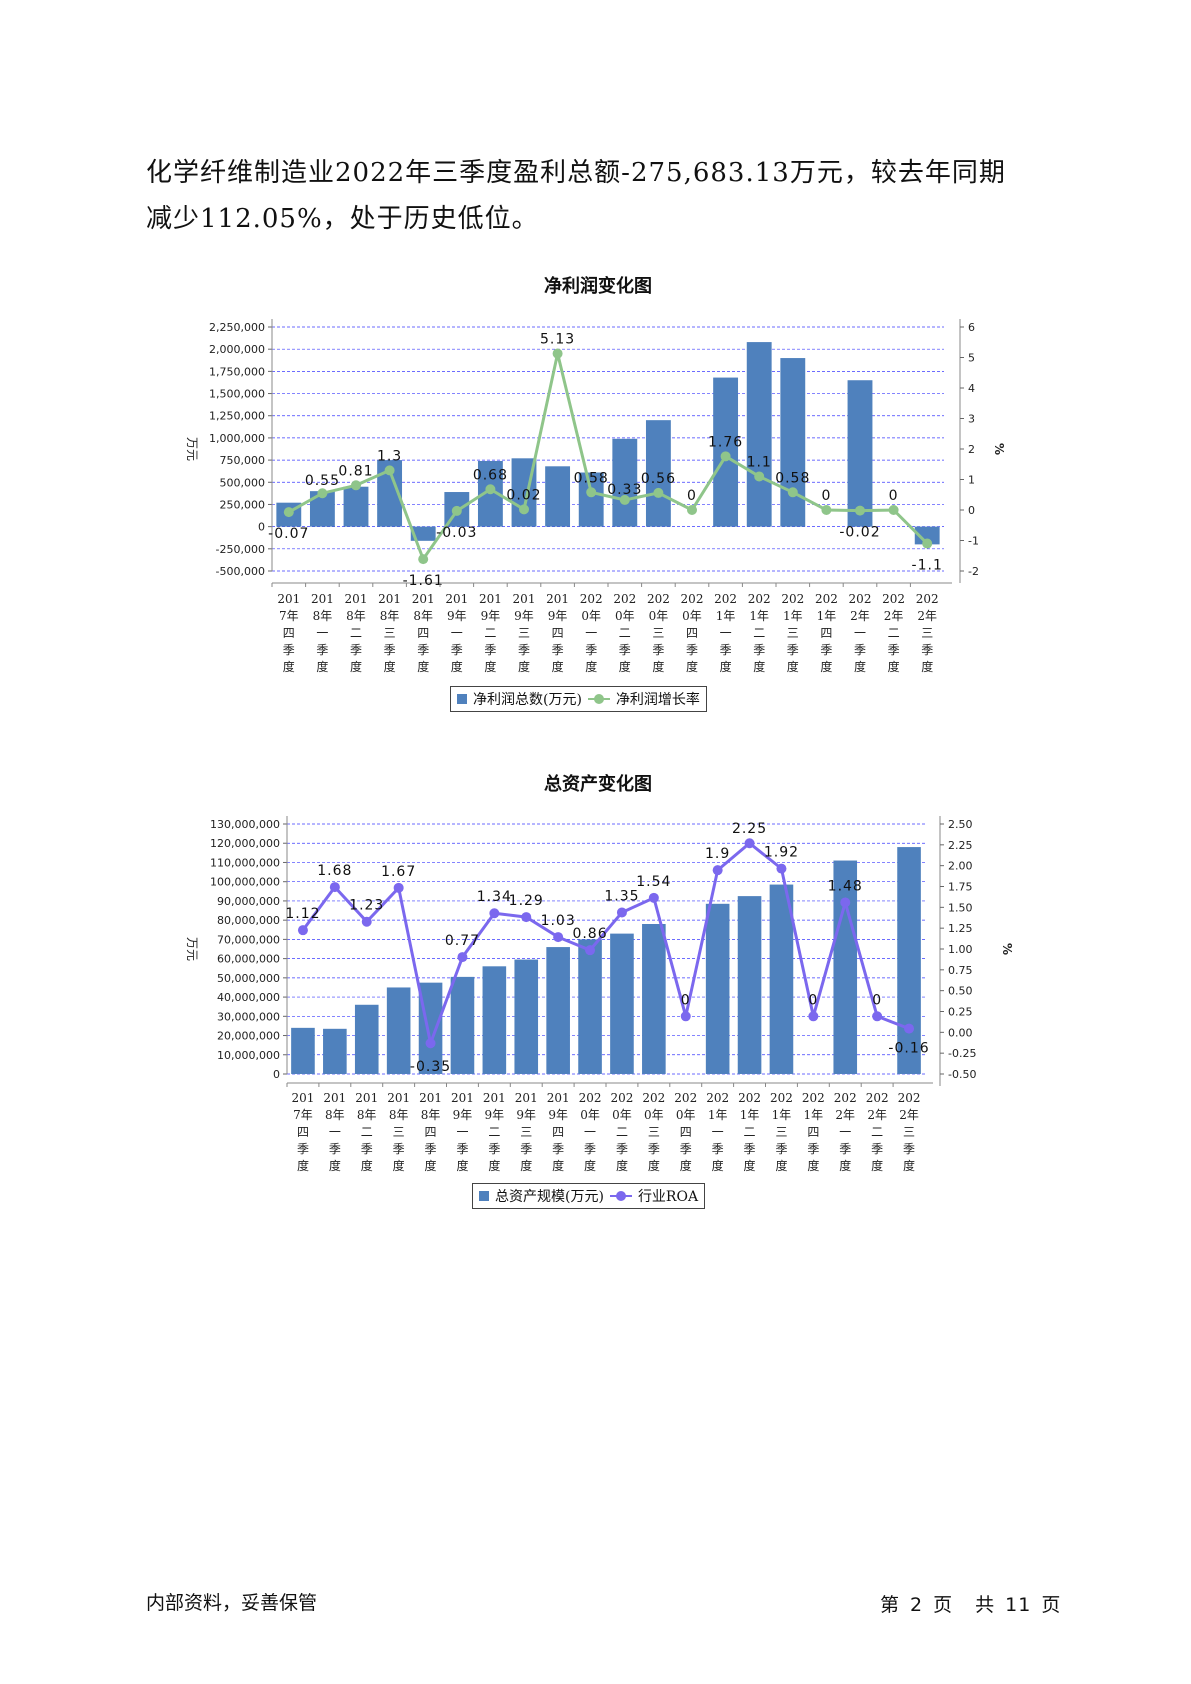 The height and width of the screenshot is (1684, 1191). What do you see at coordinates (960, 887) in the screenshot?
I see `y2-tick-label: 1.75` at bounding box center [960, 887].